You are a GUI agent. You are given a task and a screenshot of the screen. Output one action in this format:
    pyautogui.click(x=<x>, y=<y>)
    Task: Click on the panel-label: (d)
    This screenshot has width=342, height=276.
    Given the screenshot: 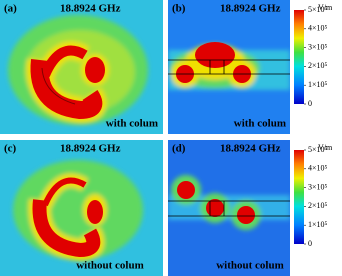 What is the action you would take?
    pyautogui.click(x=179, y=149)
    